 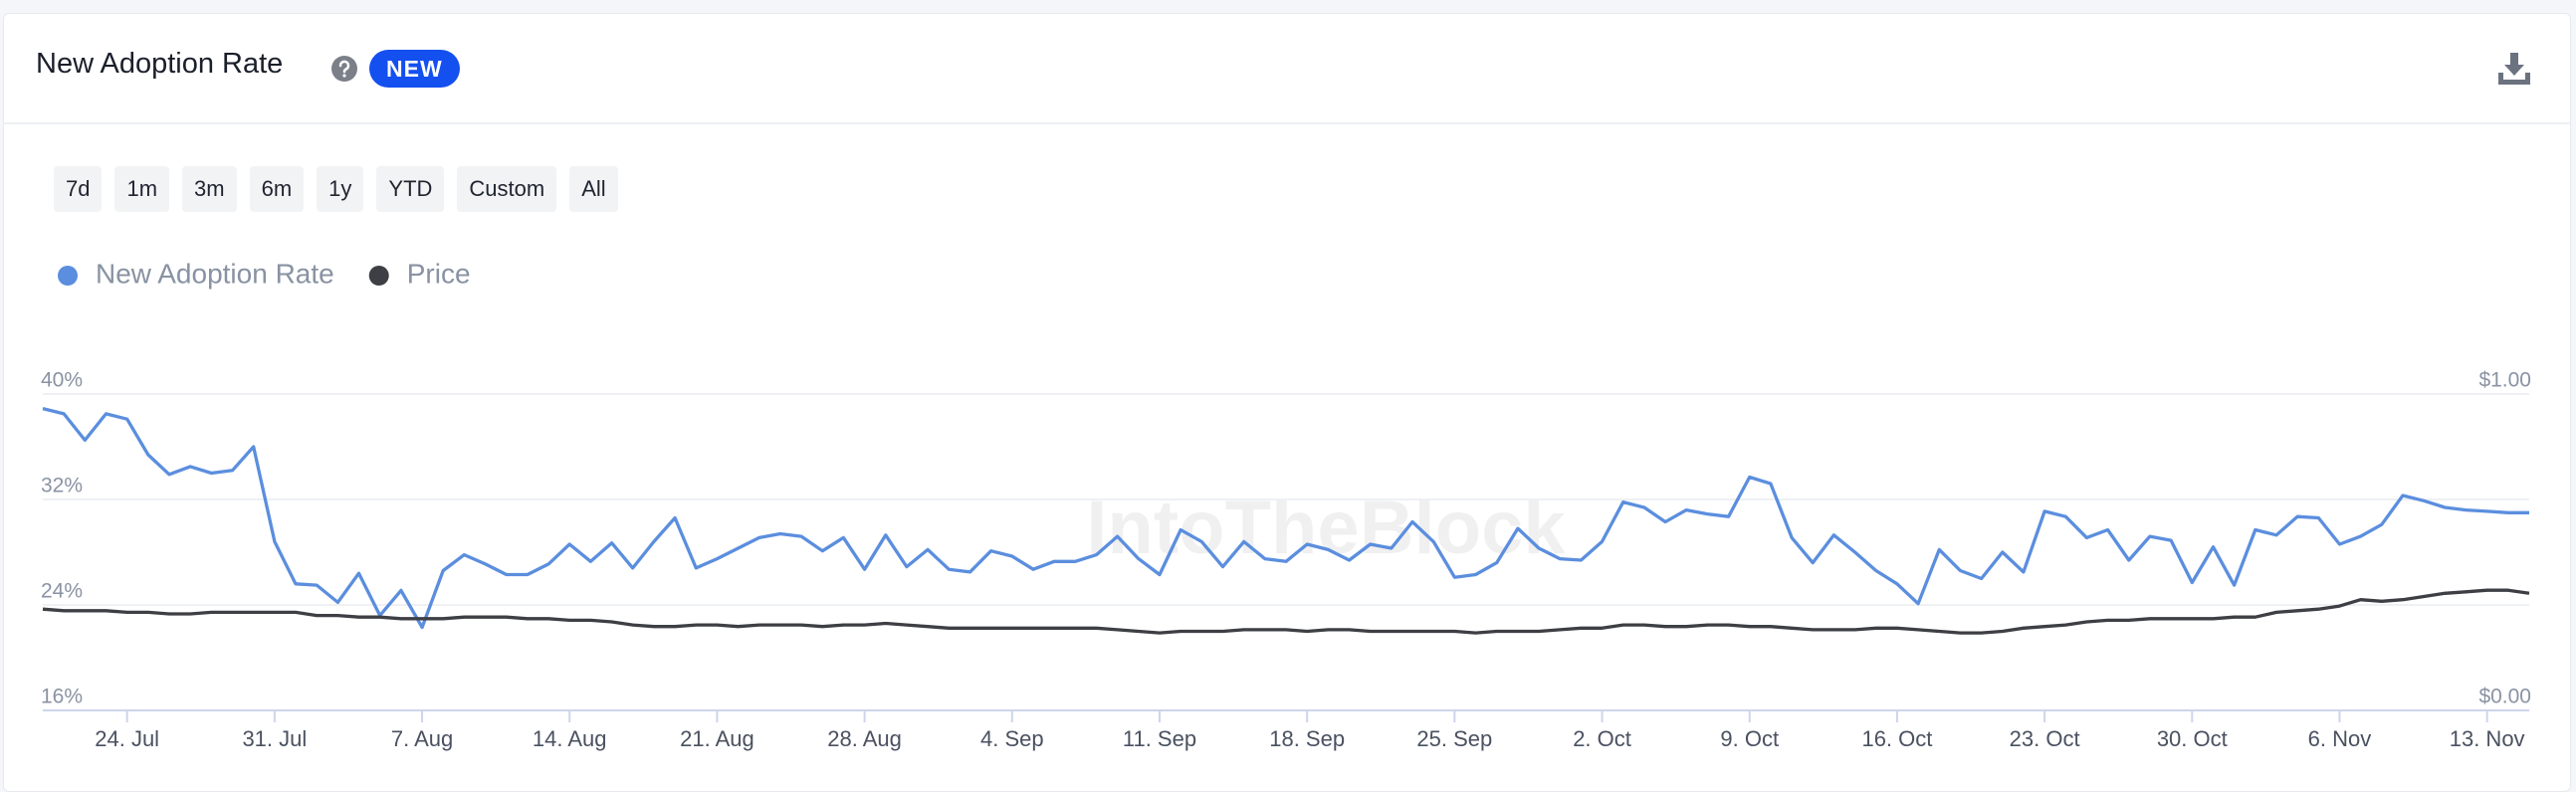 What do you see at coordinates (160, 64) in the screenshot?
I see `card-title: New Adoption Rate` at bounding box center [160, 64].